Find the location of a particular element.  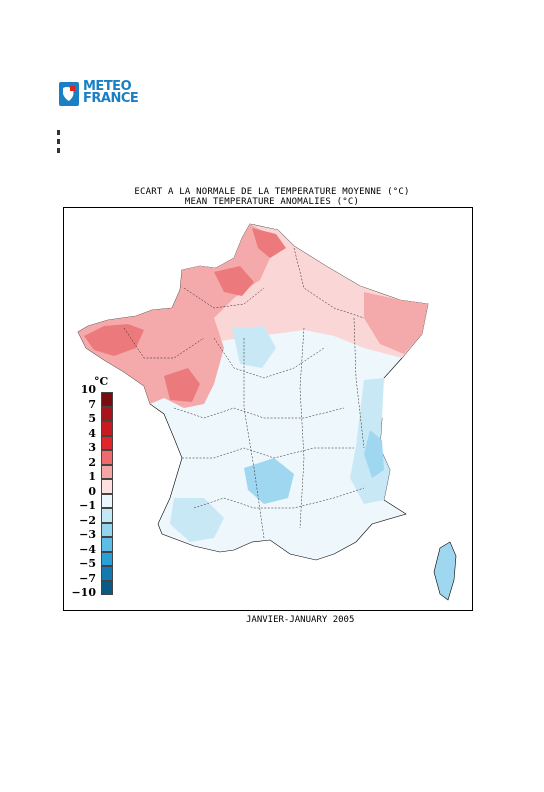

anomaly-centre-cool is located at coordinates (254, 347).